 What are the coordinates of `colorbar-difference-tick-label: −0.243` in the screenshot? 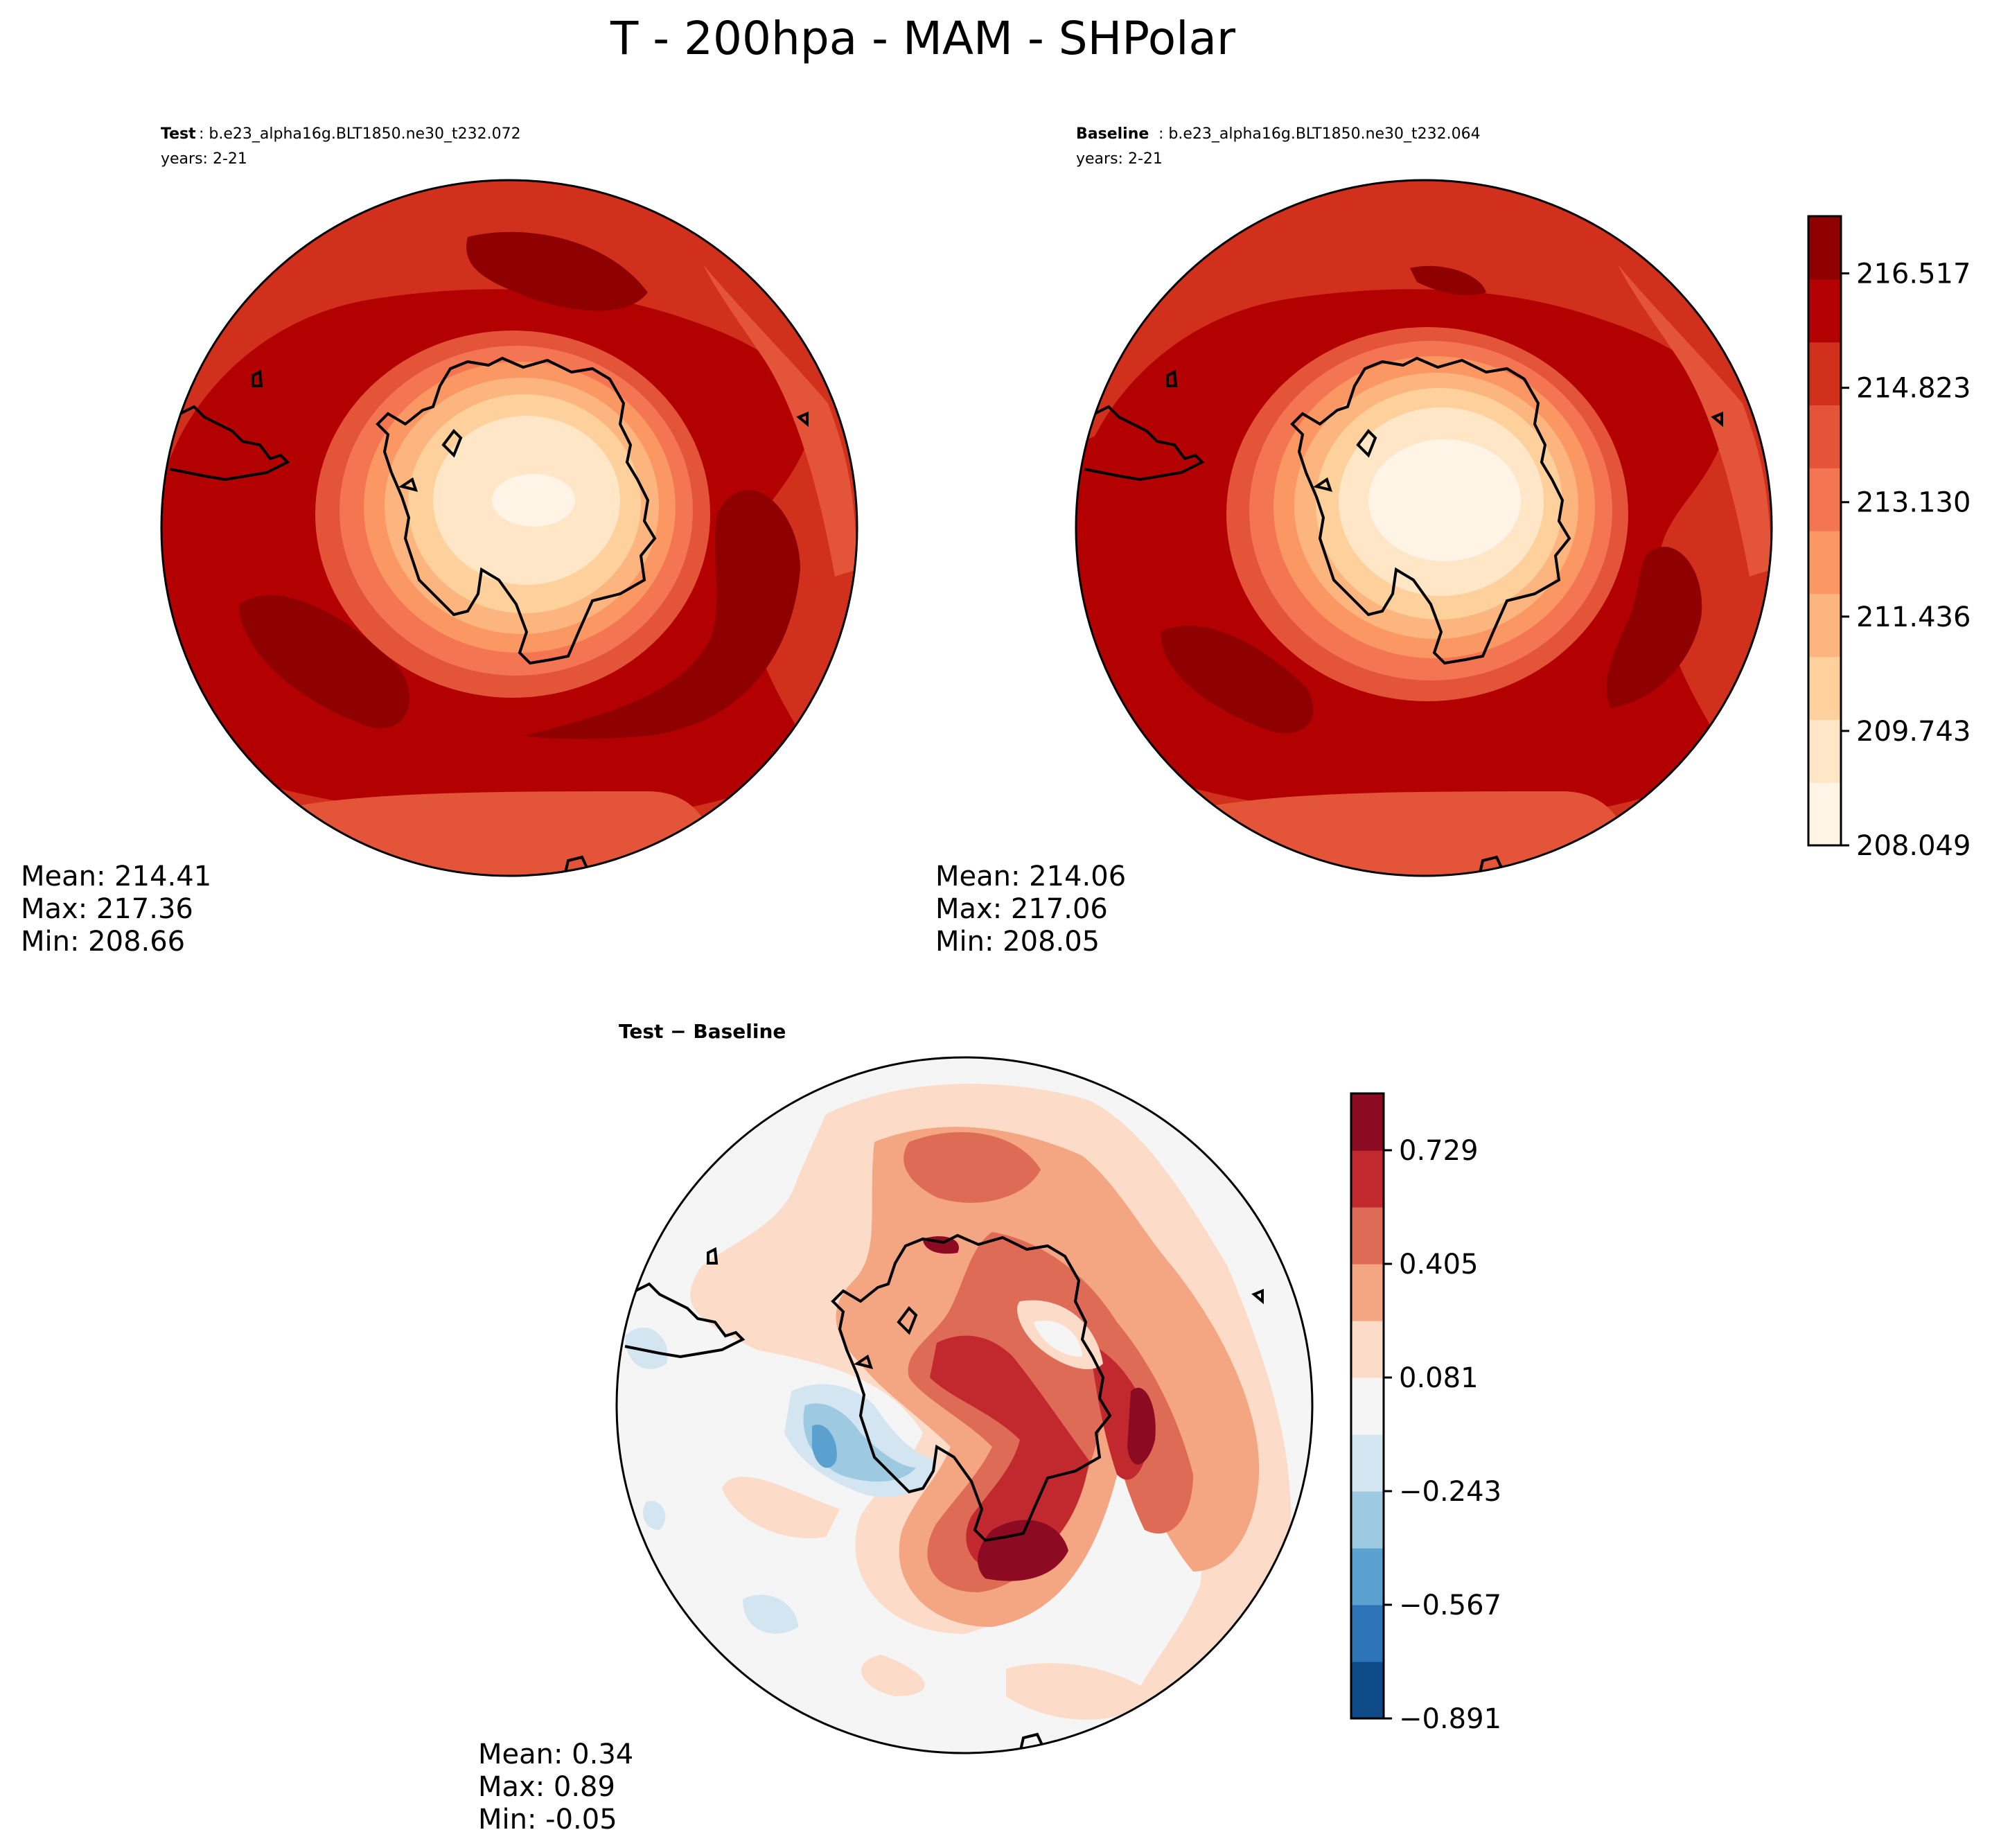 It's located at (1450, 1492).